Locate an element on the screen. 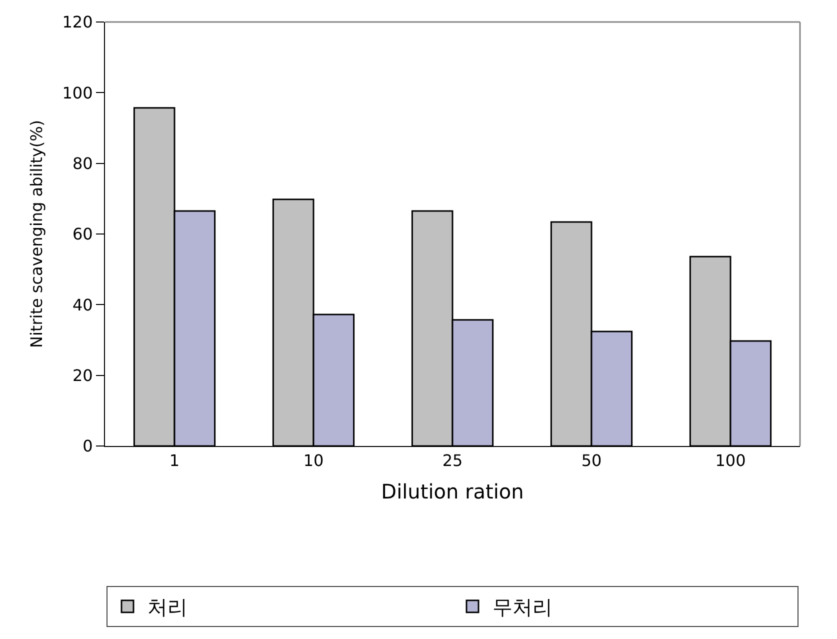 Image resolution: width=837 pixels, height=639 pixels. x-tick-label: 100 is located at coordinates (730, 460).